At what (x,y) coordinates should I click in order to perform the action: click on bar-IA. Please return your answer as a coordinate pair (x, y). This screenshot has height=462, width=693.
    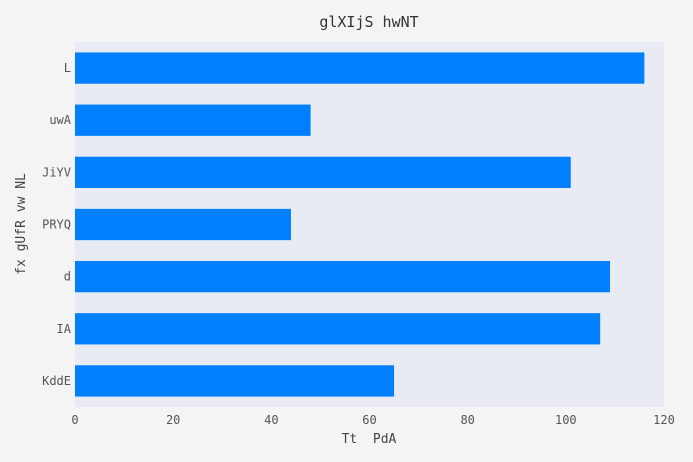
    Looking at the image, I should click on (338, 329).